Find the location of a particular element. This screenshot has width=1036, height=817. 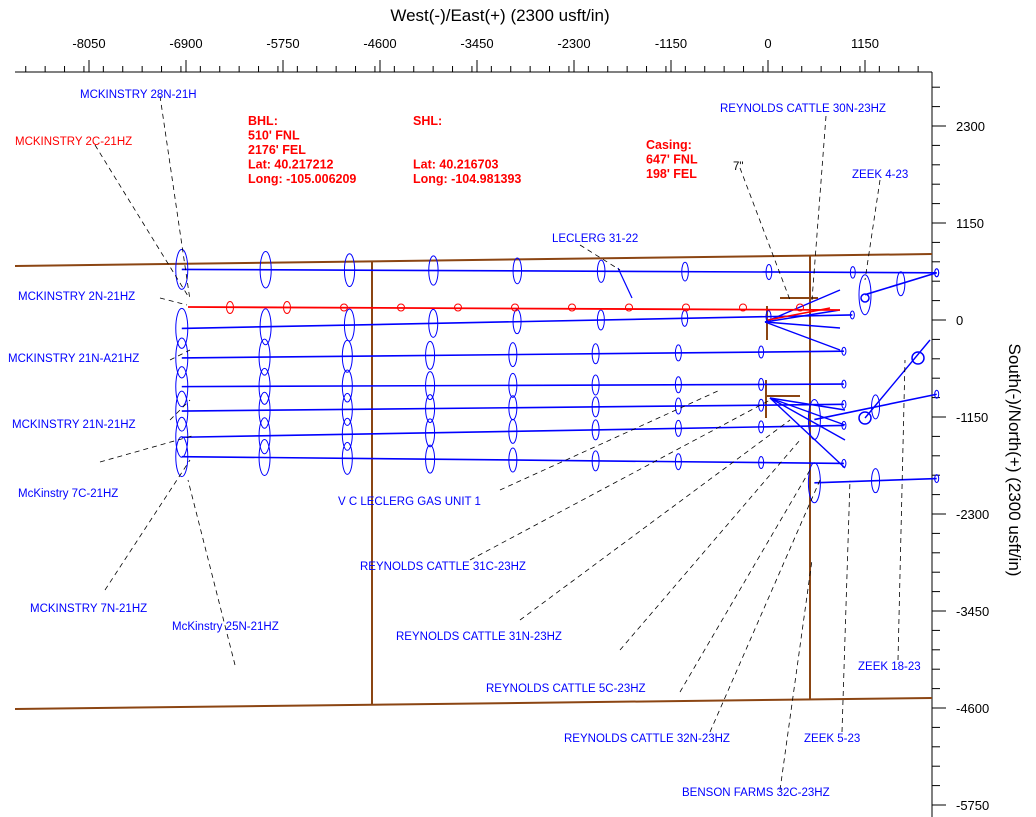

y-tick-label: -2300 is located at coordinates (972, 514).